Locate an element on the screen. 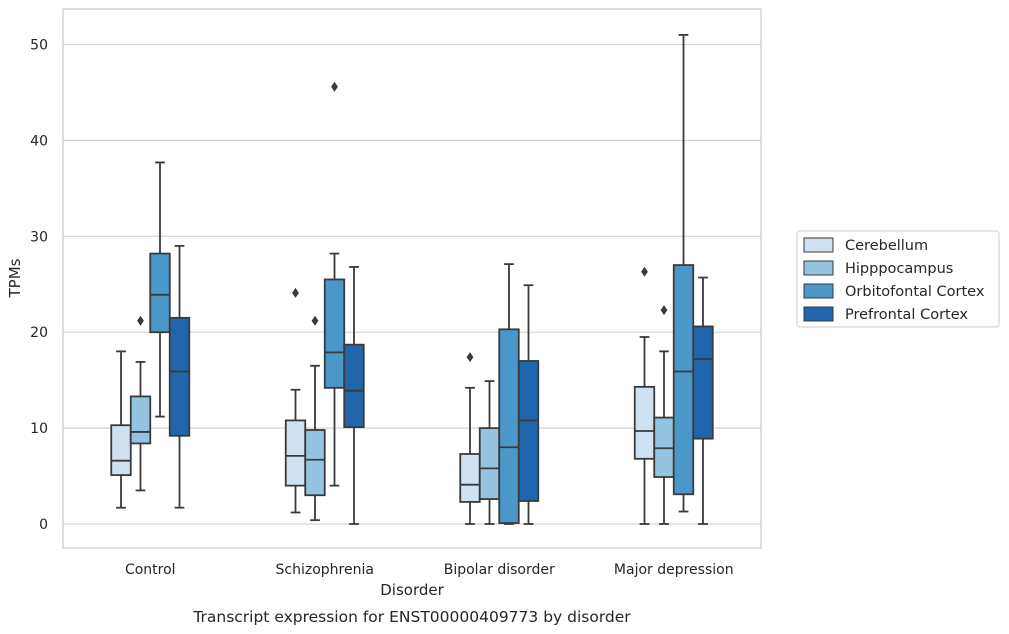 The width and height of the screenshot is (1009, 634). y-tick-label: 10 is located at coordinates (39, 429).